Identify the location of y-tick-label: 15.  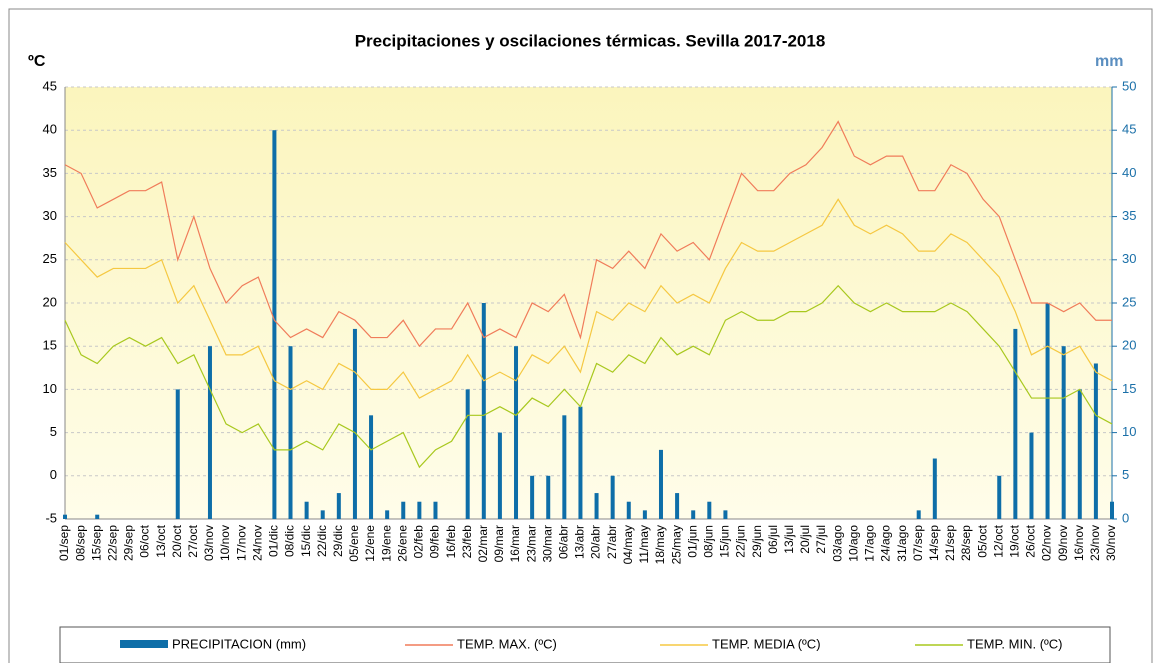
(50, 345).